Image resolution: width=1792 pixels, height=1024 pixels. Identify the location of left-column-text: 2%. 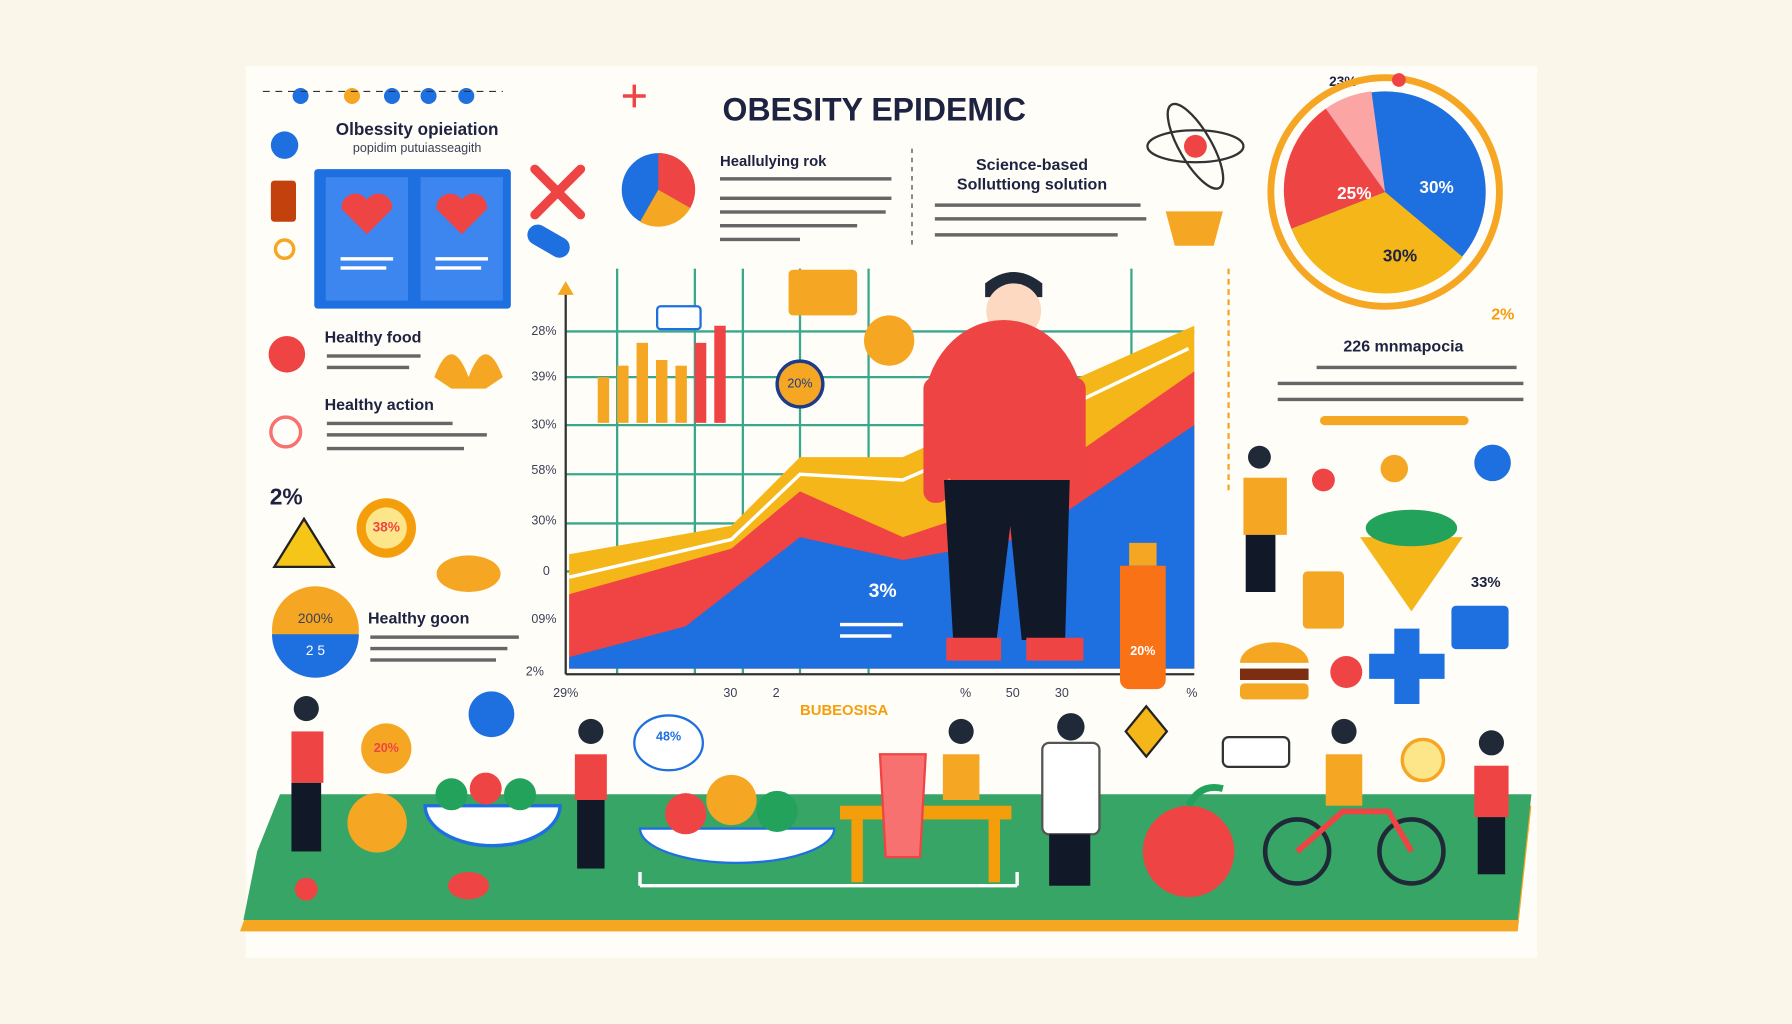
(286, 496).